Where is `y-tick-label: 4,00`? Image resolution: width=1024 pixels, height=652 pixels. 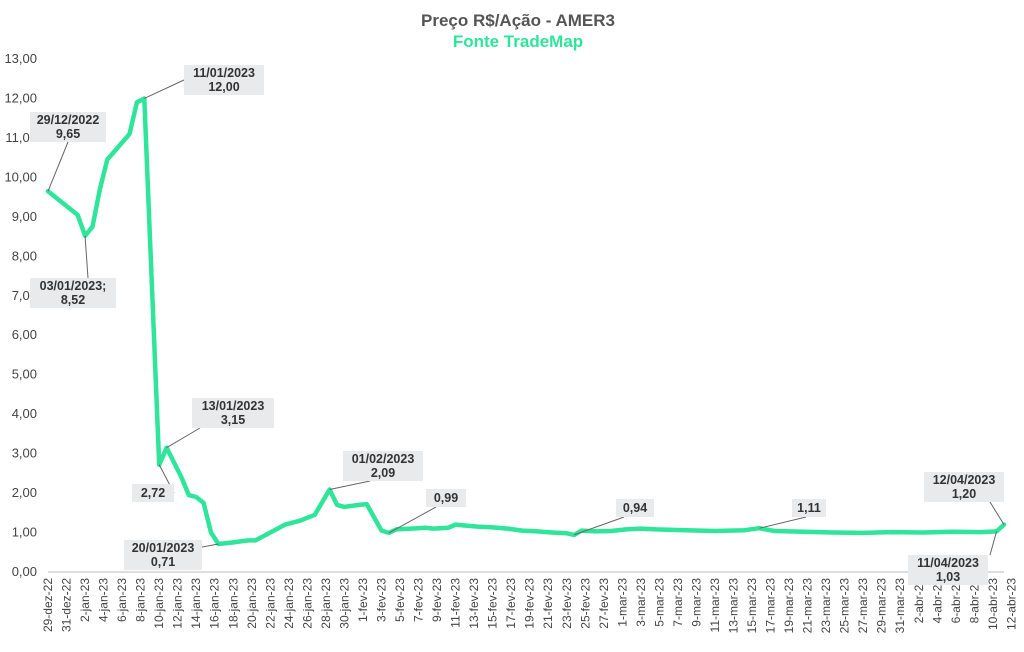 y-tick-label: 4,00 is located at coordinates (24, 413).